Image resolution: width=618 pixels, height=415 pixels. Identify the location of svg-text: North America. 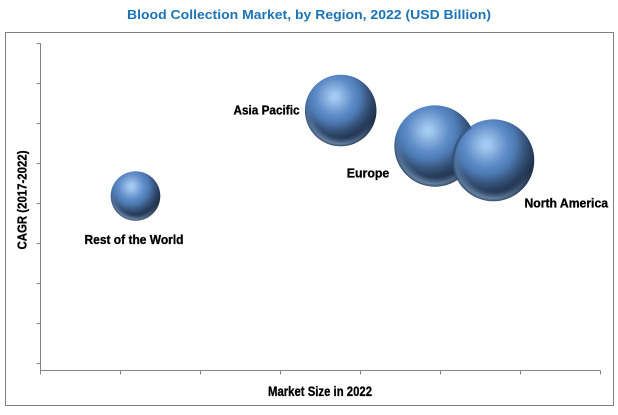
(567, 203).